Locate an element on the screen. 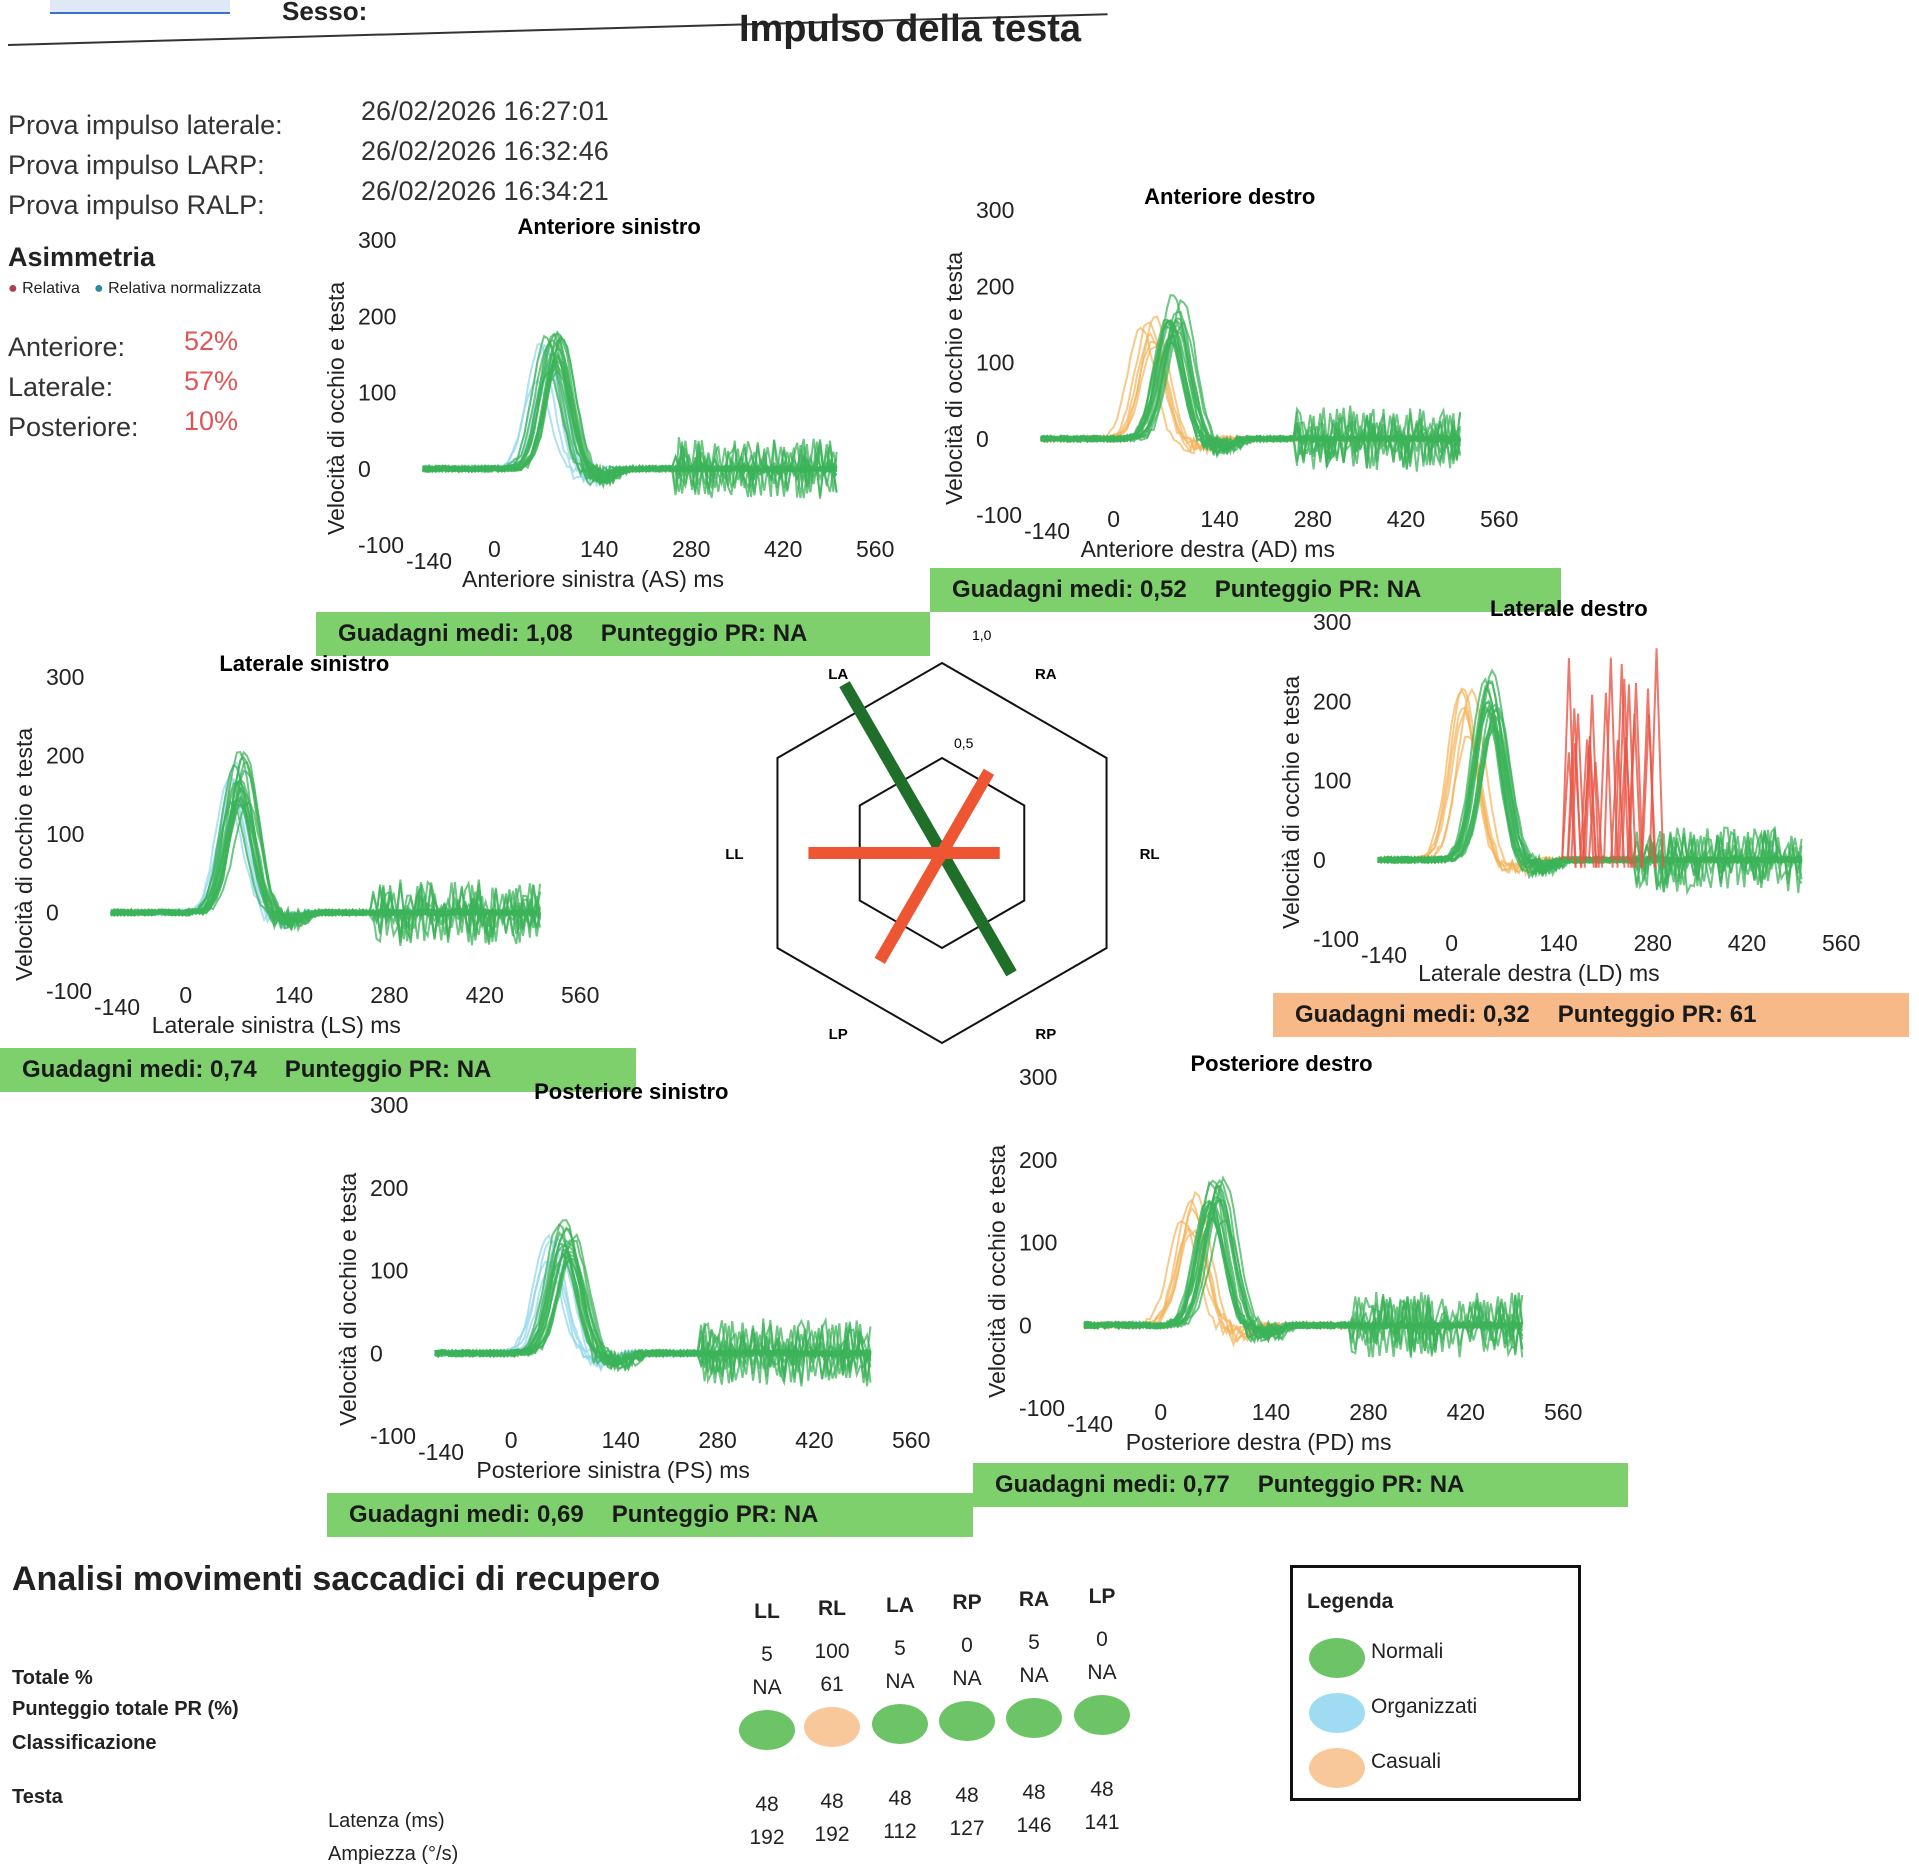 Image resolution: width=1919 pixels, height=1868 pixels. radar-axis-LA: LA is located at coordinates (838, 674).